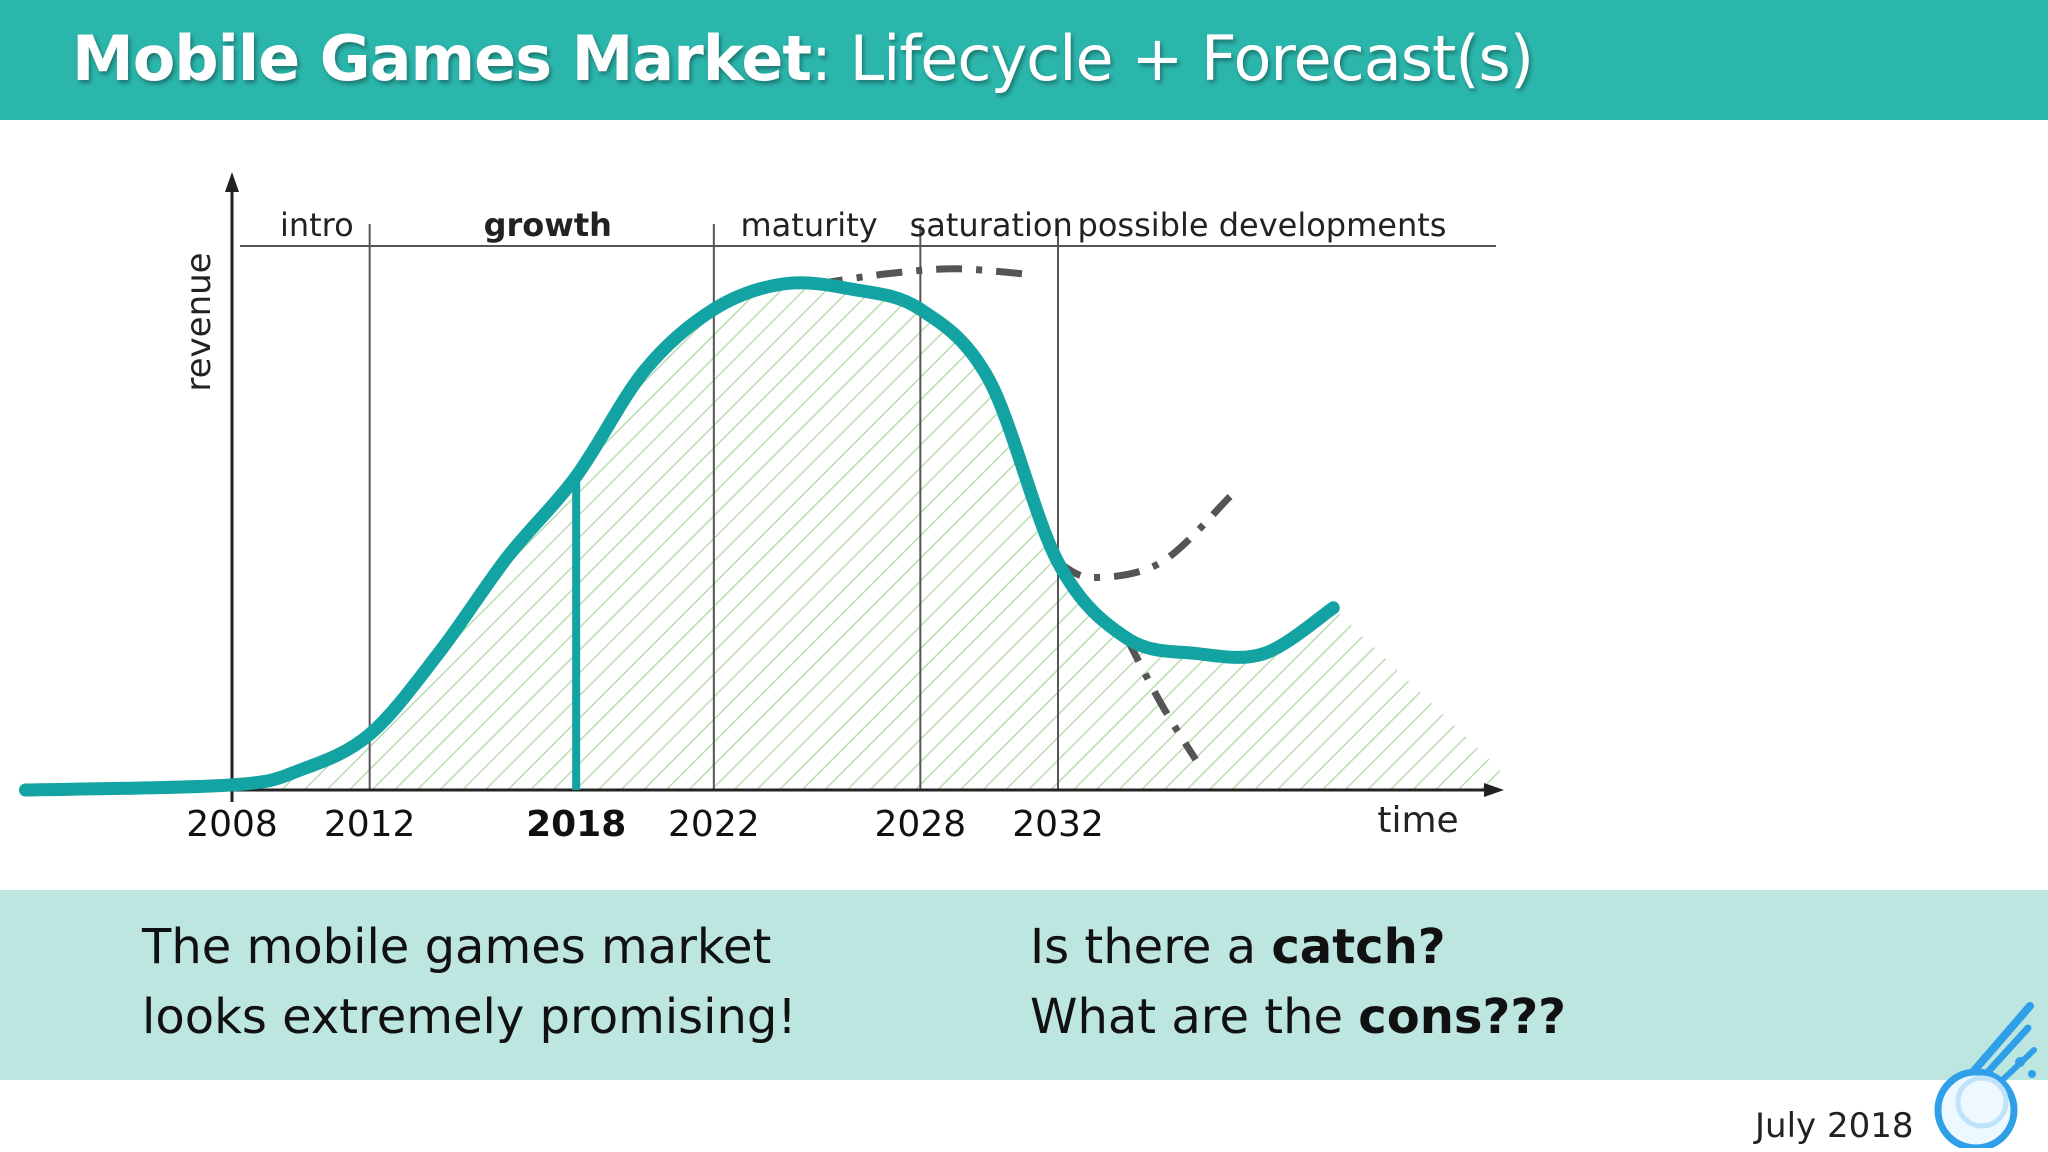 The width and height of the screenshot is (2048, 1152). I want to click on x-axis-arrow, so click(1494, 790).